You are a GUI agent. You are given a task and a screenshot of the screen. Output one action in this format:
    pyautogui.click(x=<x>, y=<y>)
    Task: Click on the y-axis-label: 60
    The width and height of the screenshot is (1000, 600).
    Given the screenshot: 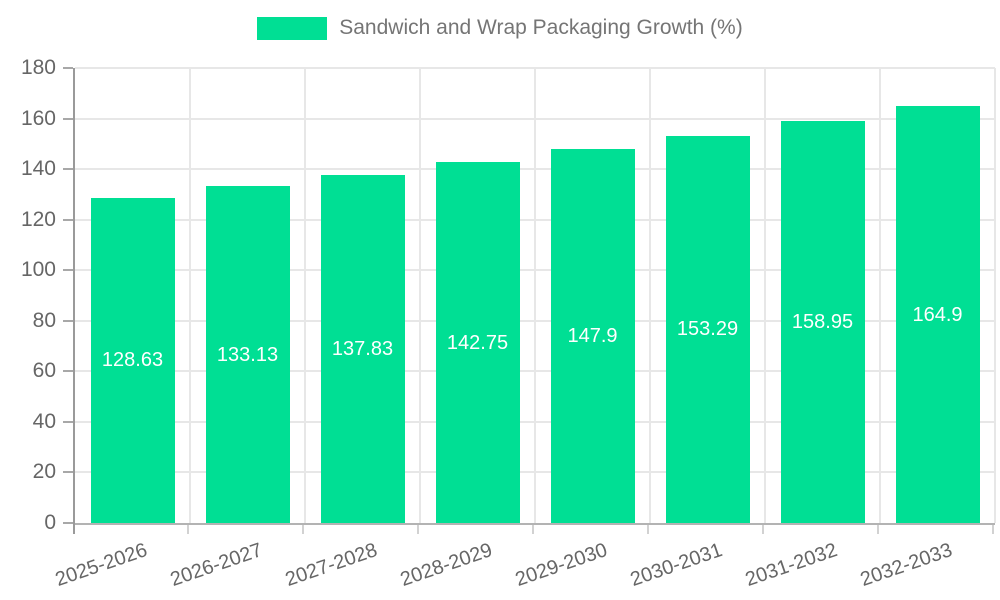 What is the action you would take?
    pyautogui.click(x=44, y=371)
    